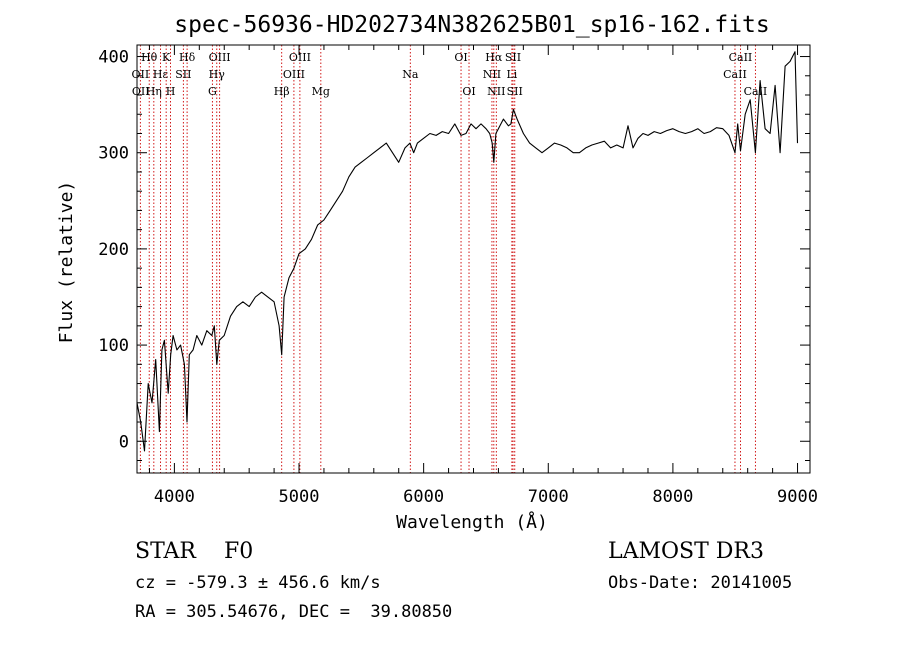 The image size is (900, 649). I want to click on y-tick-labels: 0 100 200 300 400, so click(113, 250).